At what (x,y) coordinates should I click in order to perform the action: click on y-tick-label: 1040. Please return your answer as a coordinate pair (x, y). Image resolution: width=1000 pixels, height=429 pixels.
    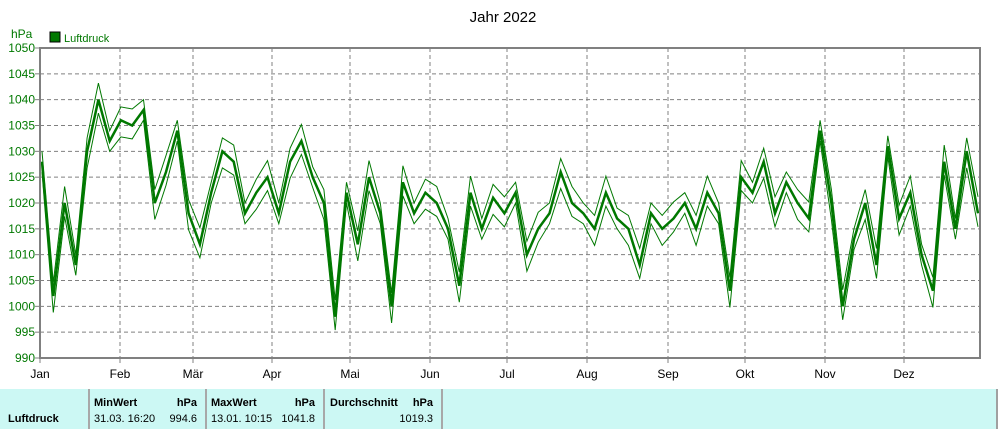
    Looking at the image, I should click on (21, 100).